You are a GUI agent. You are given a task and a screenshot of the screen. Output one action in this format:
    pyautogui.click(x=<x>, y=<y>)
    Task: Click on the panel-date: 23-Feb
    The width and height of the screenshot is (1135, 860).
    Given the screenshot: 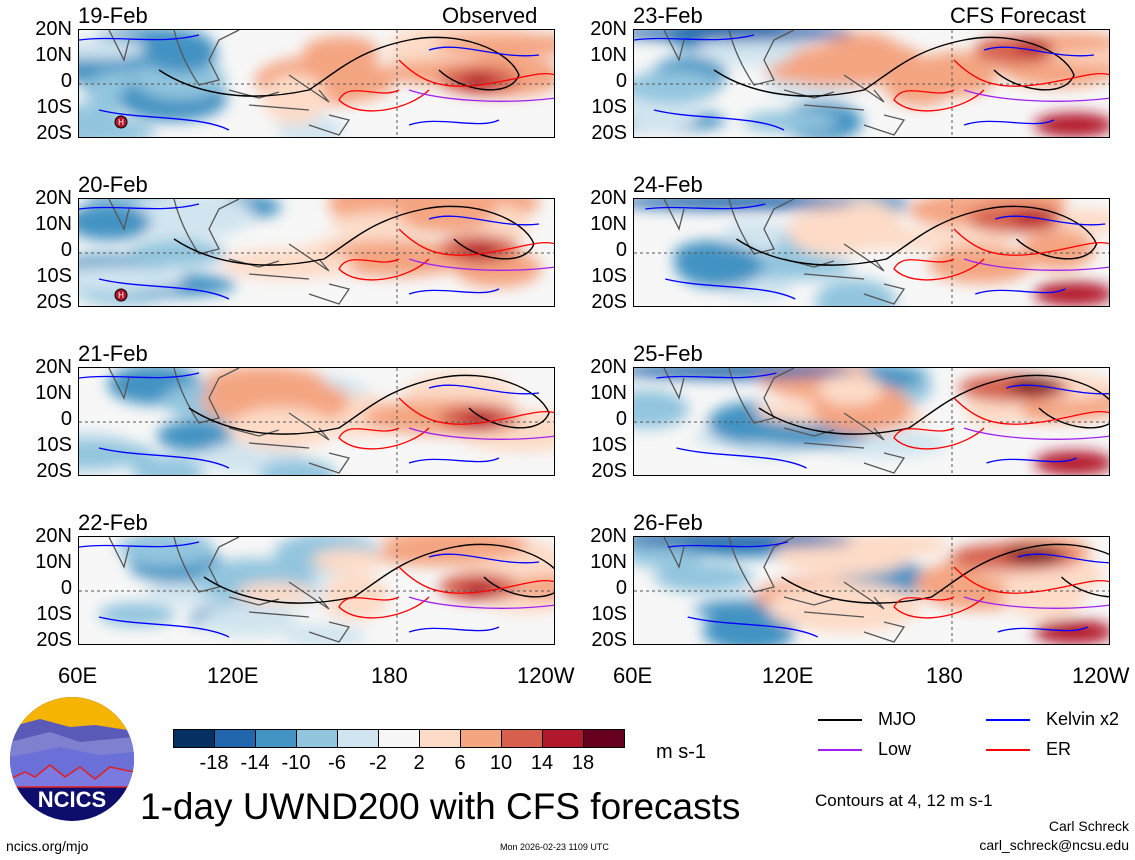 What is the action you would take?
    pyautogui.click(x=668, y=15)
    